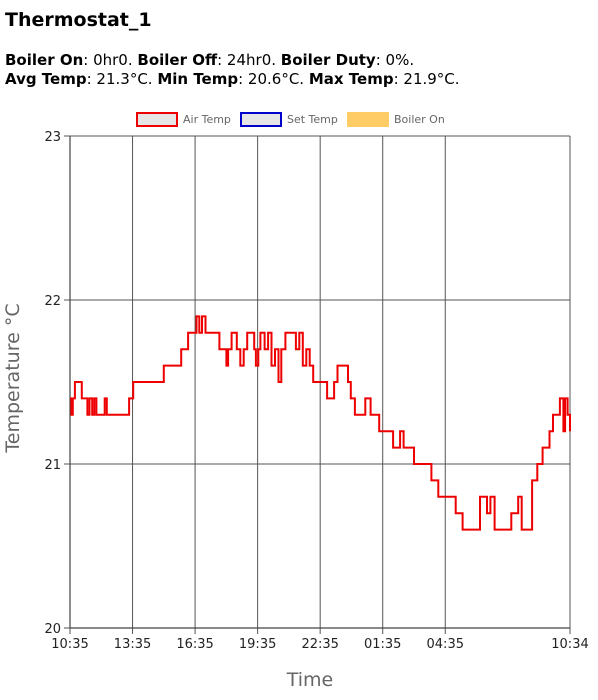  I want to click on legend-label-air-temp: Air Temp, so click(207, 119).